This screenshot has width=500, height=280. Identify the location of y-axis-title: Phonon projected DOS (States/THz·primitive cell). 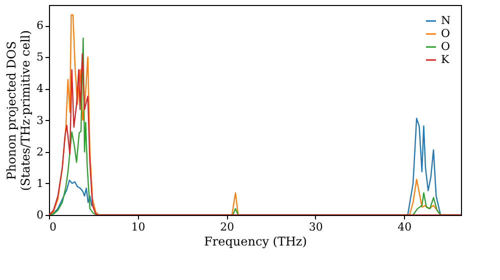
(18, 110).